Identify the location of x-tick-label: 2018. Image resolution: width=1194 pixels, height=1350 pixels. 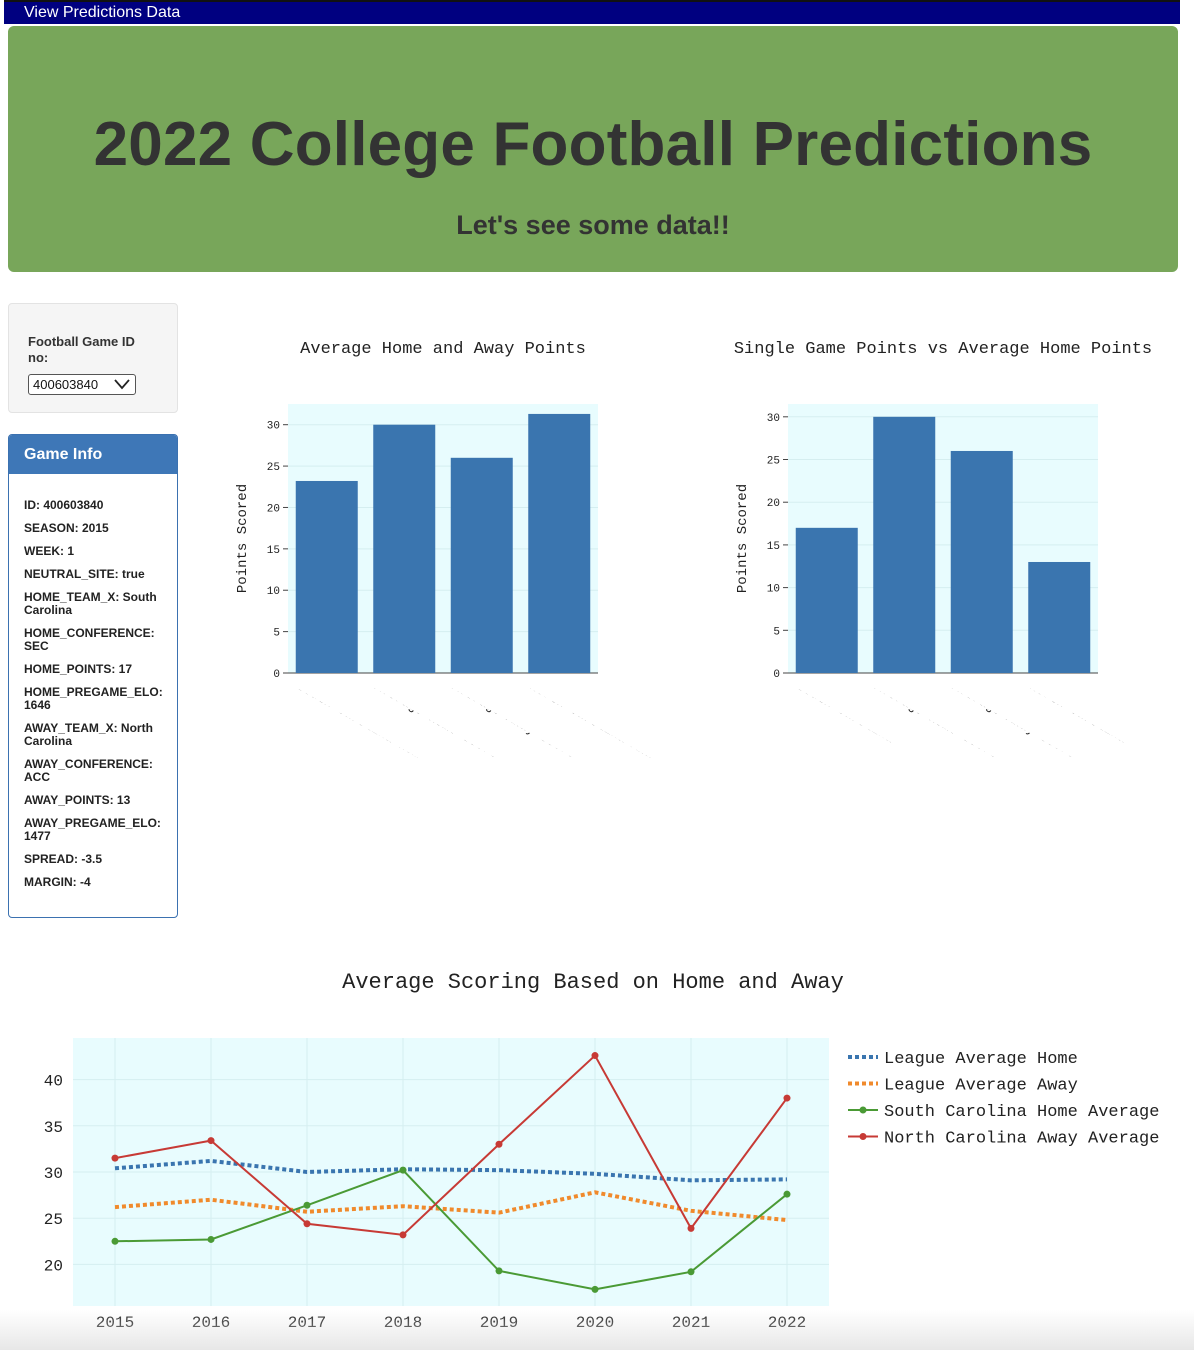
(403, 1323).